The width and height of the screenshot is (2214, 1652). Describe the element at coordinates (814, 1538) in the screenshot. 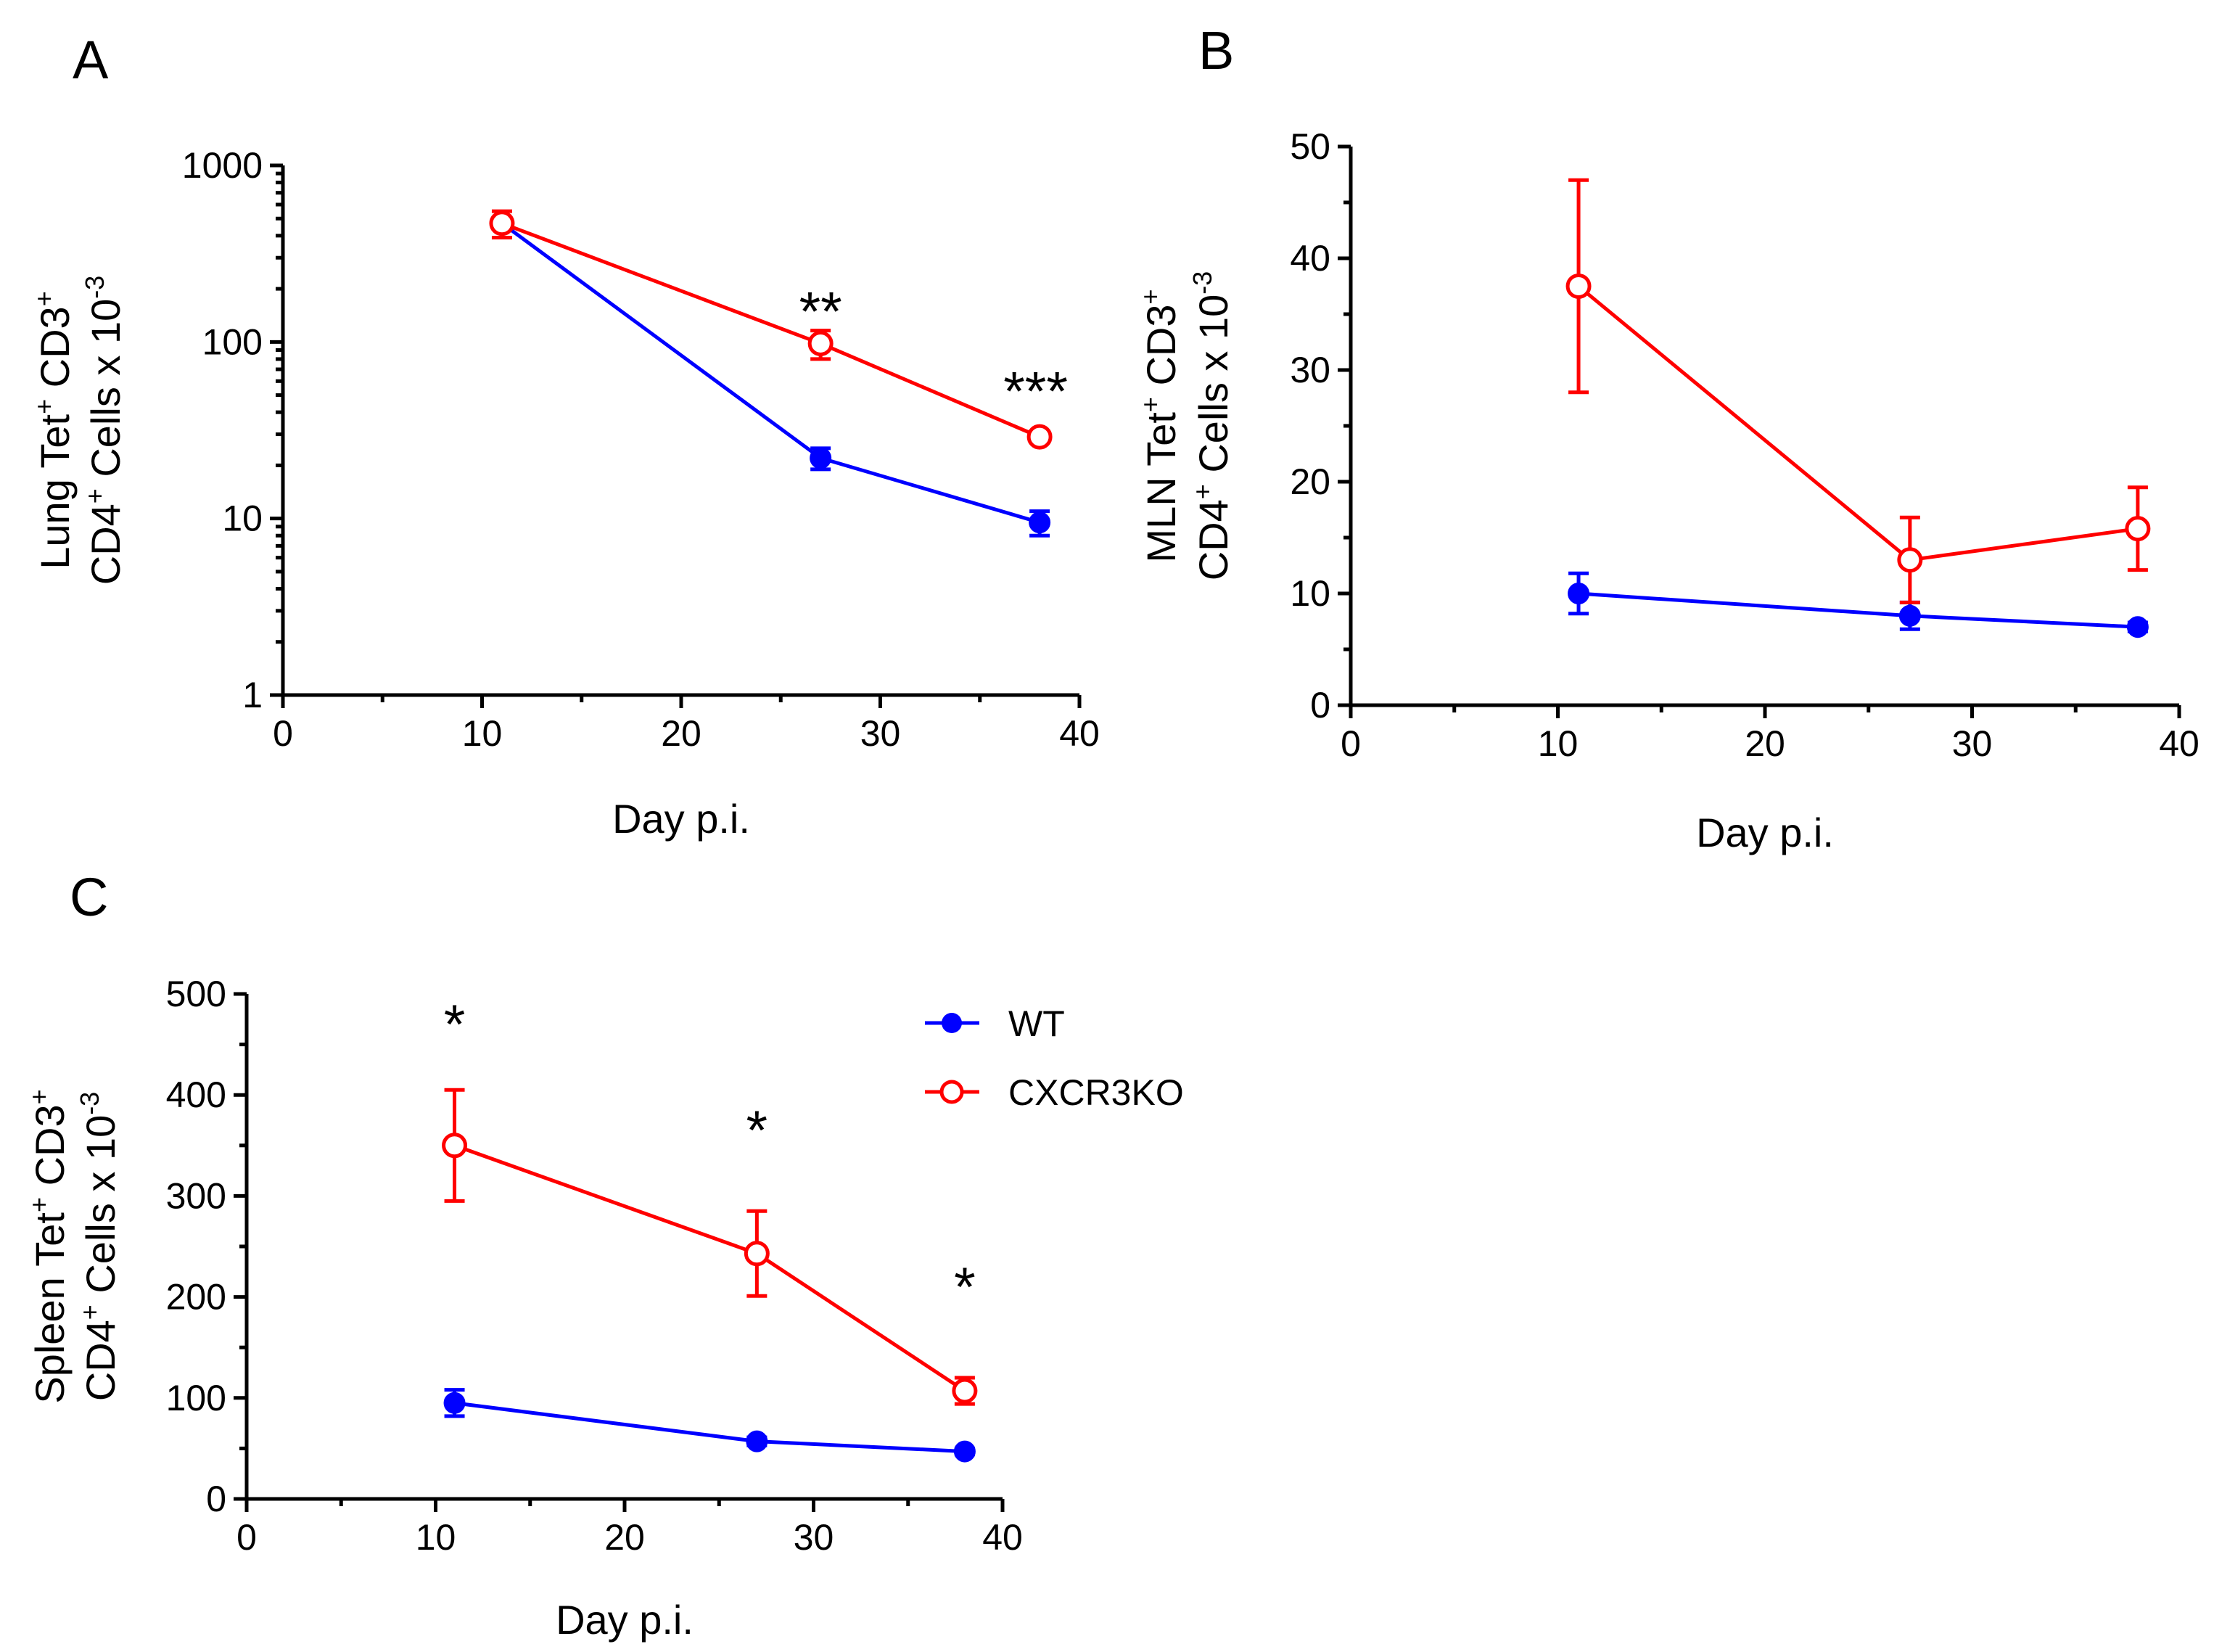

I see `panel-c-x-tick-label: 30` at that location.